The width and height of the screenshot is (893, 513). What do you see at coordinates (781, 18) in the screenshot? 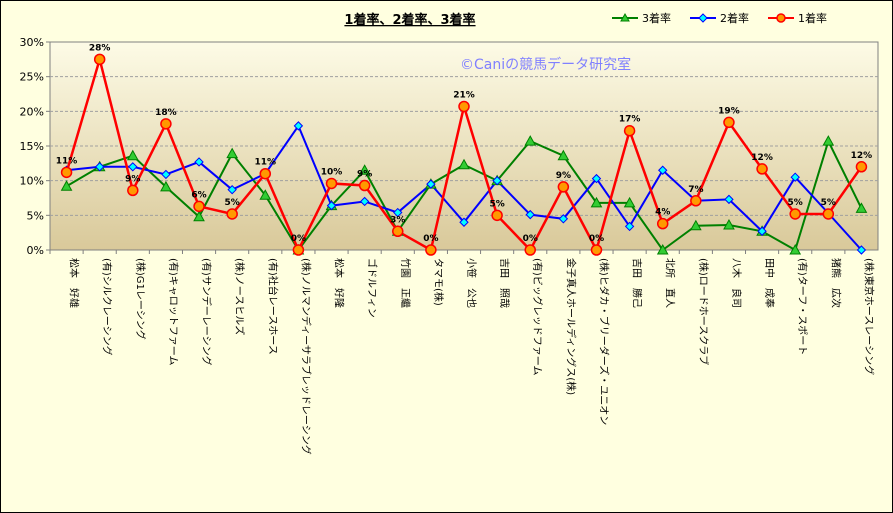
I see `legend-marker` at bounding box center [781, 18].